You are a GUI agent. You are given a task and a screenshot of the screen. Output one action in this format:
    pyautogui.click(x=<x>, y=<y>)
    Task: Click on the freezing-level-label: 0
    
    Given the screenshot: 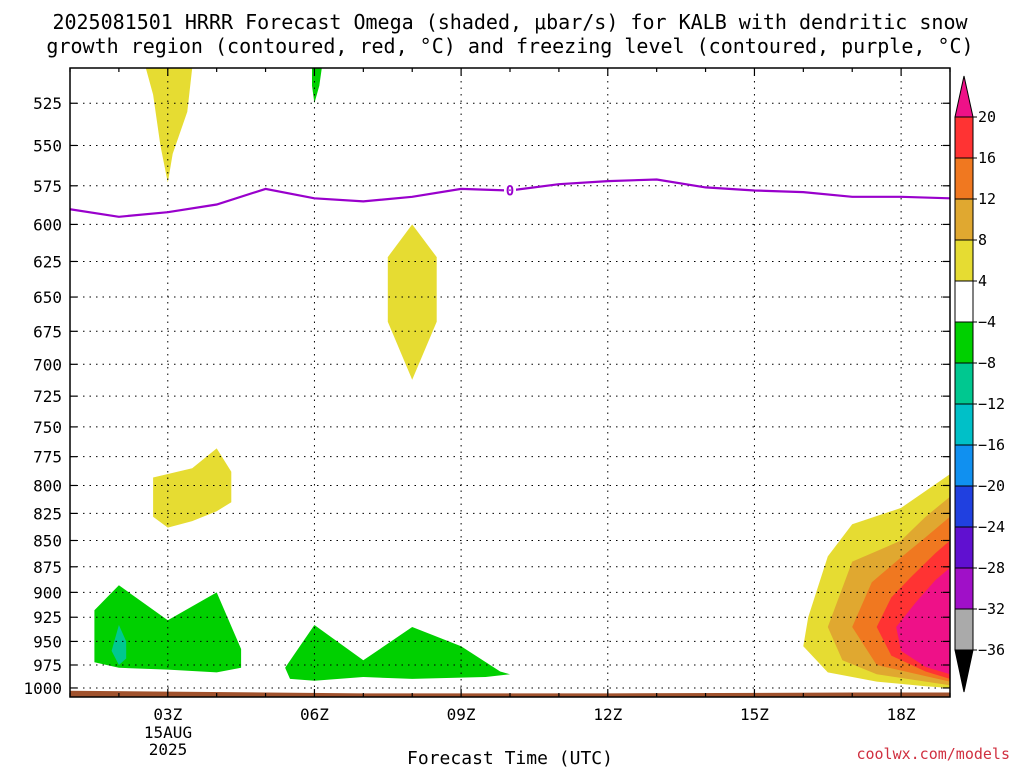 What is the action you would take?
    pyautogui.click(x=510, y=192)
    